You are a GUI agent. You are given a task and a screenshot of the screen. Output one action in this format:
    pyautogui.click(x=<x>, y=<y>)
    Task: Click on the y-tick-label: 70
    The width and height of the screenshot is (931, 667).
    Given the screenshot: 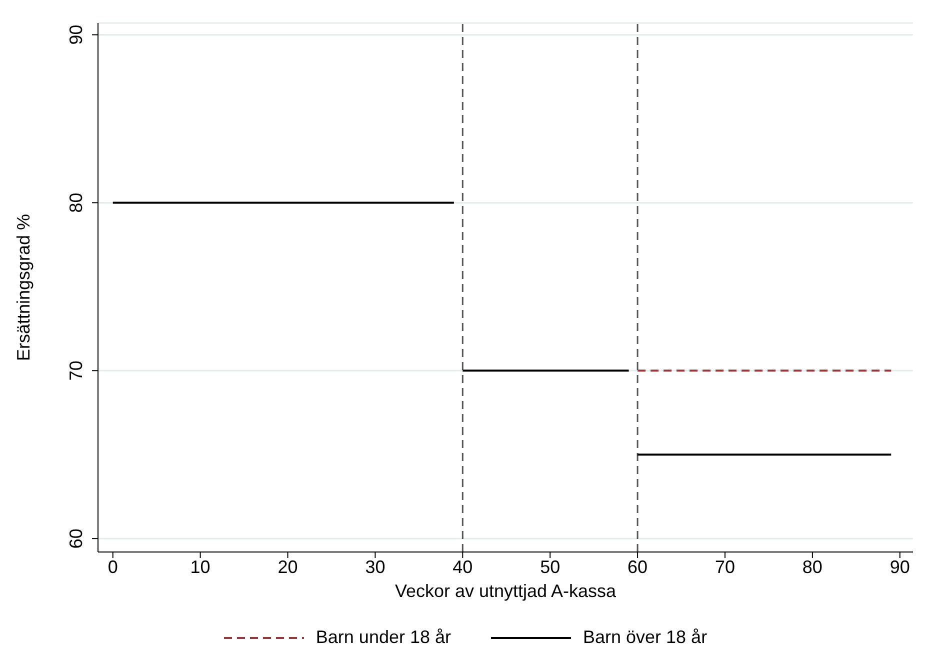 What is the action you would take?
    pyautogui.click(x=76, y=370)
    